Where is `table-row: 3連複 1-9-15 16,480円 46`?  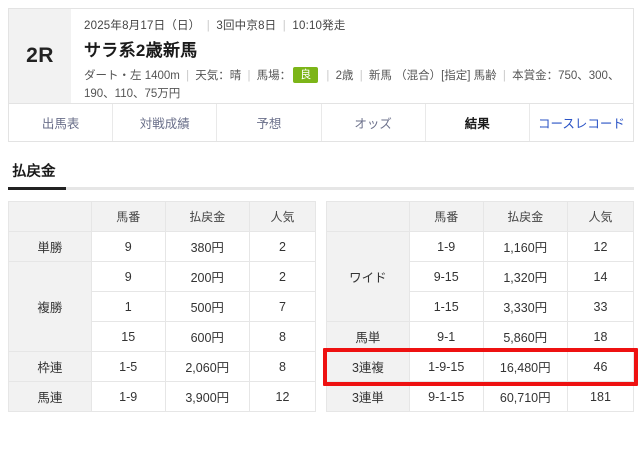
table-row: 3連複 1-9-15 16,480円 46 is located at coordinates (480, 366).